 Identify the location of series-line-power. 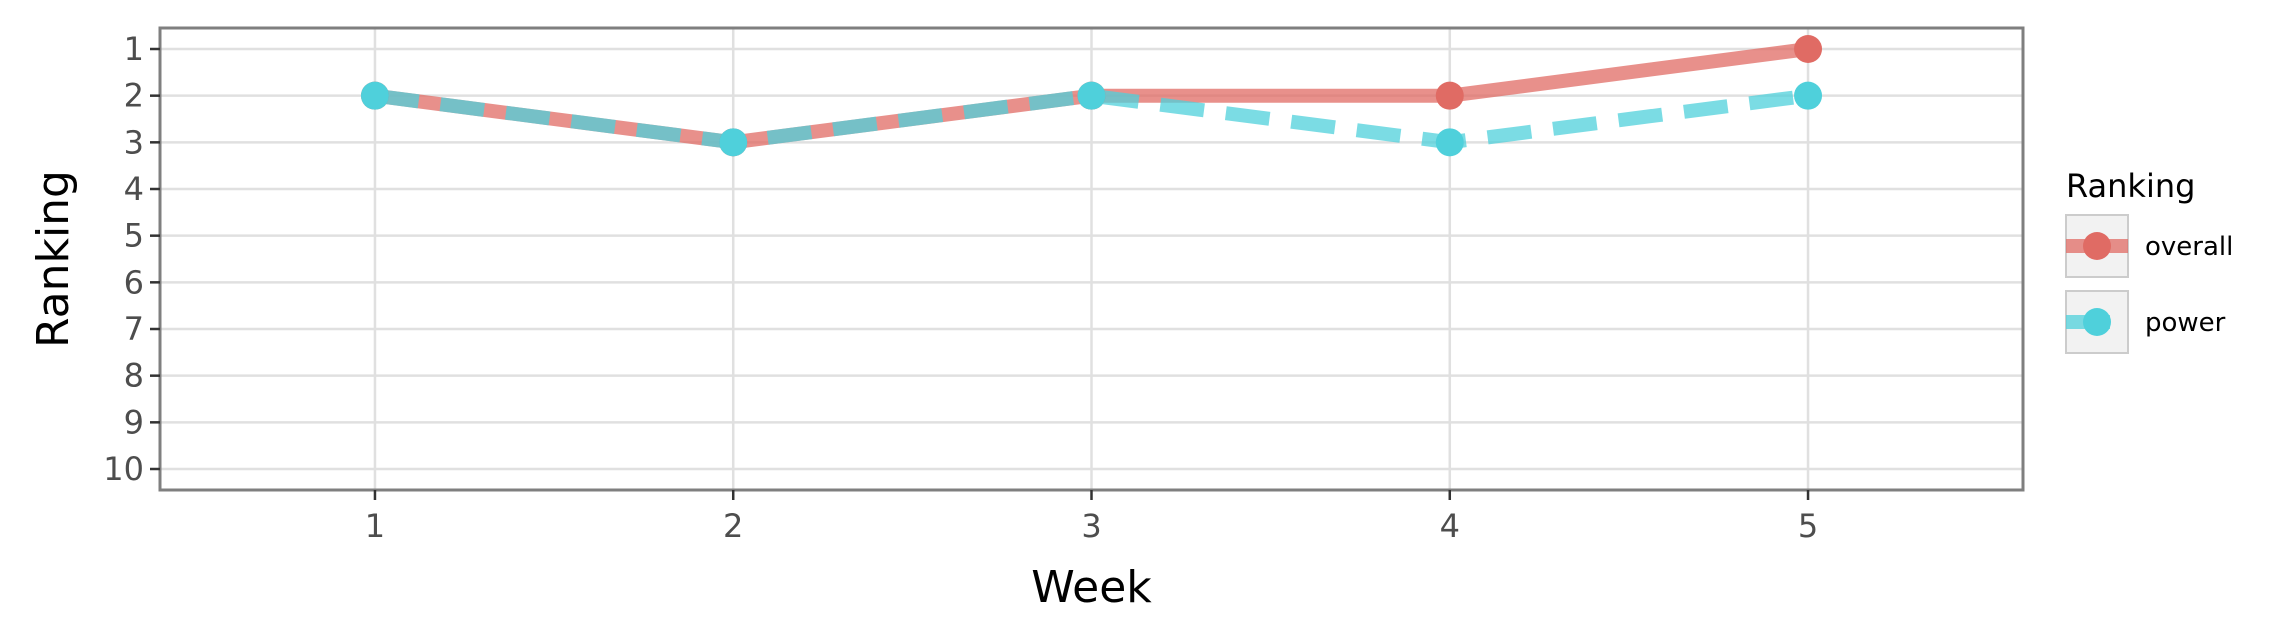
(1091, 119).